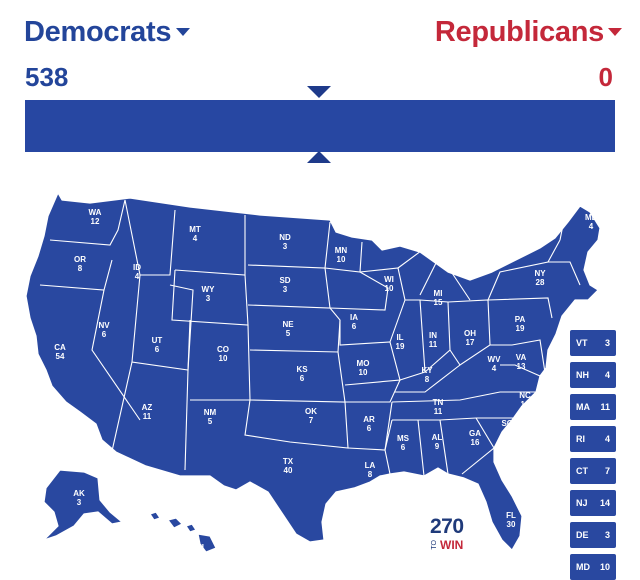 The height and width of the screenshot is (580, 640). What do you see at coordinates (593, 503) in the screenshot?
I see `small-state-nj: NJ 14` at bounding box center [593, 503].